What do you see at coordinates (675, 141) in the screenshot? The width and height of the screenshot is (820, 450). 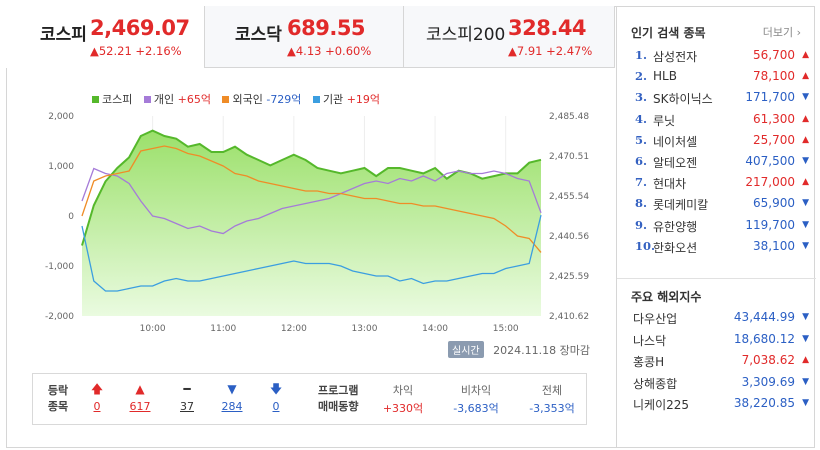 I see `stock-name: 네이처셀` at bounding box center [675, 141].